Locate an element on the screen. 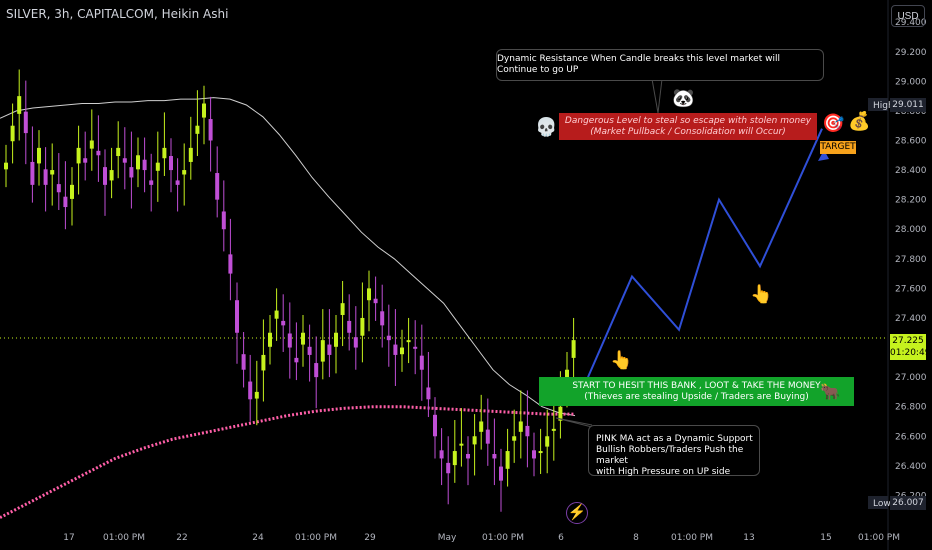 Image resolution: width=932 pixels, height=550 pixels. price-tick: 28.200 is located at coordinates (911, 201).